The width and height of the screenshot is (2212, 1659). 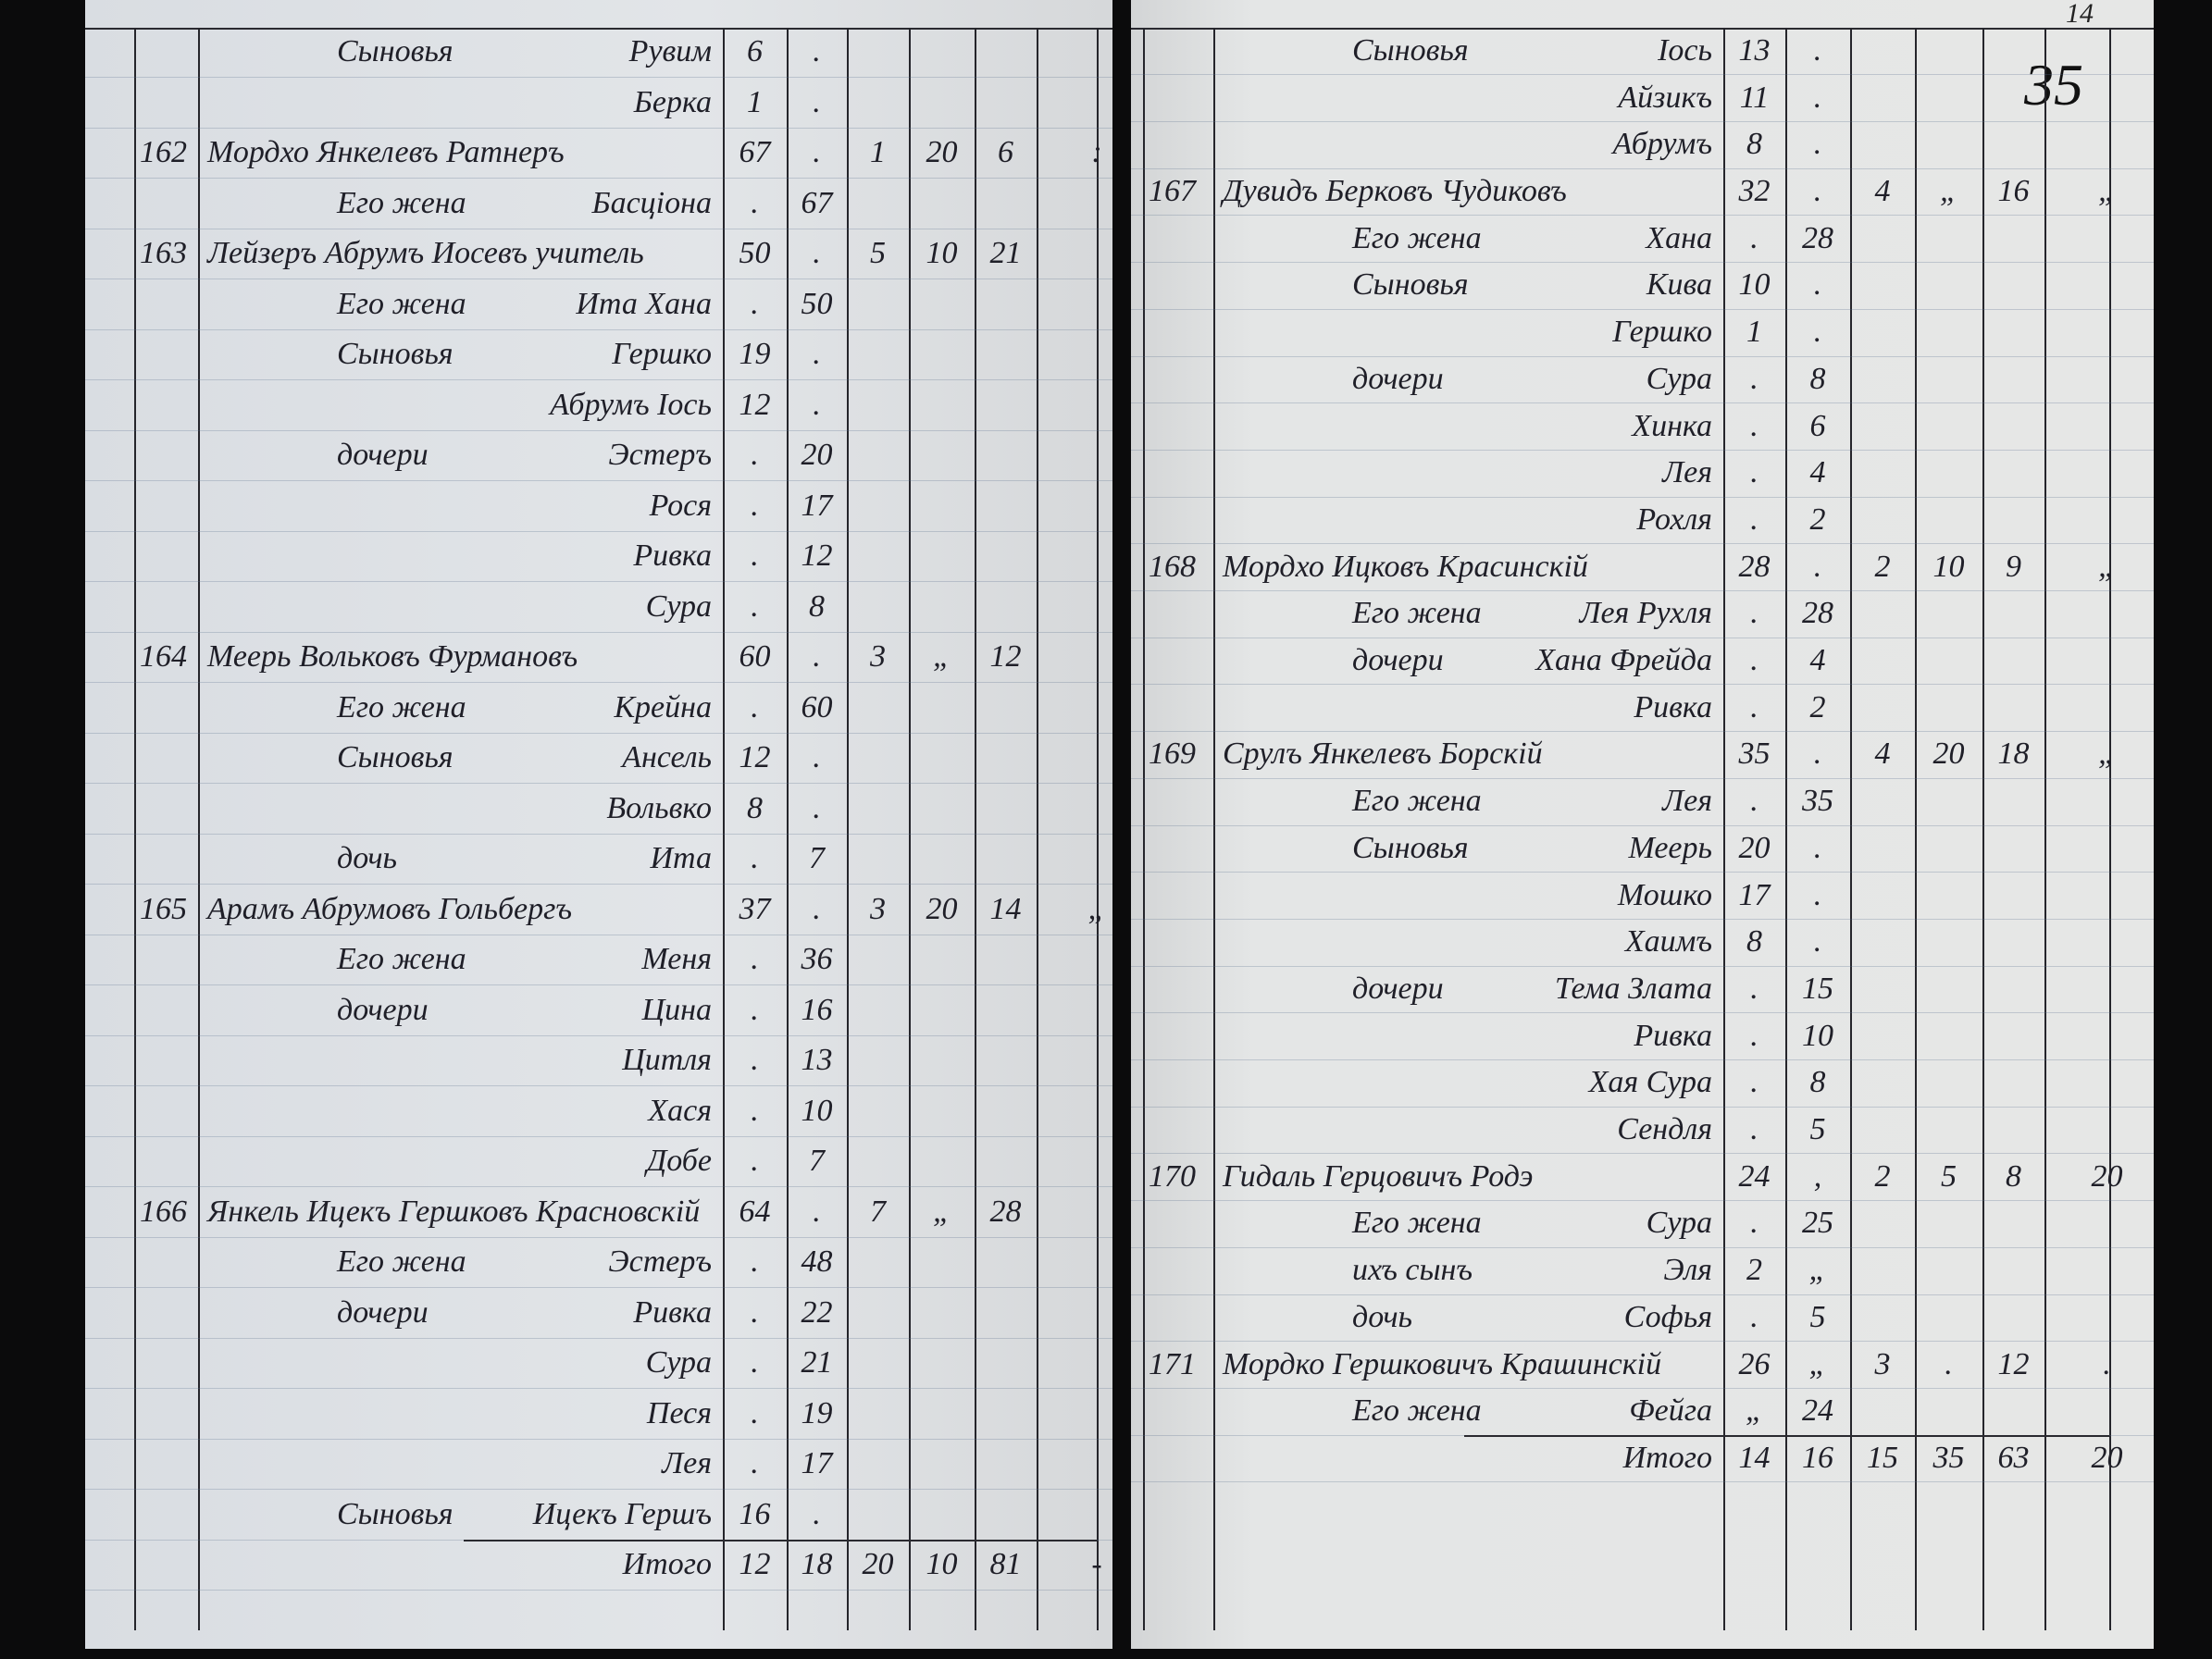 What do you see at coordinates (1468, 1411) in the screenshot?
I see `name-cell: Его жена Фейга` at bounding box center [1468, 1411].